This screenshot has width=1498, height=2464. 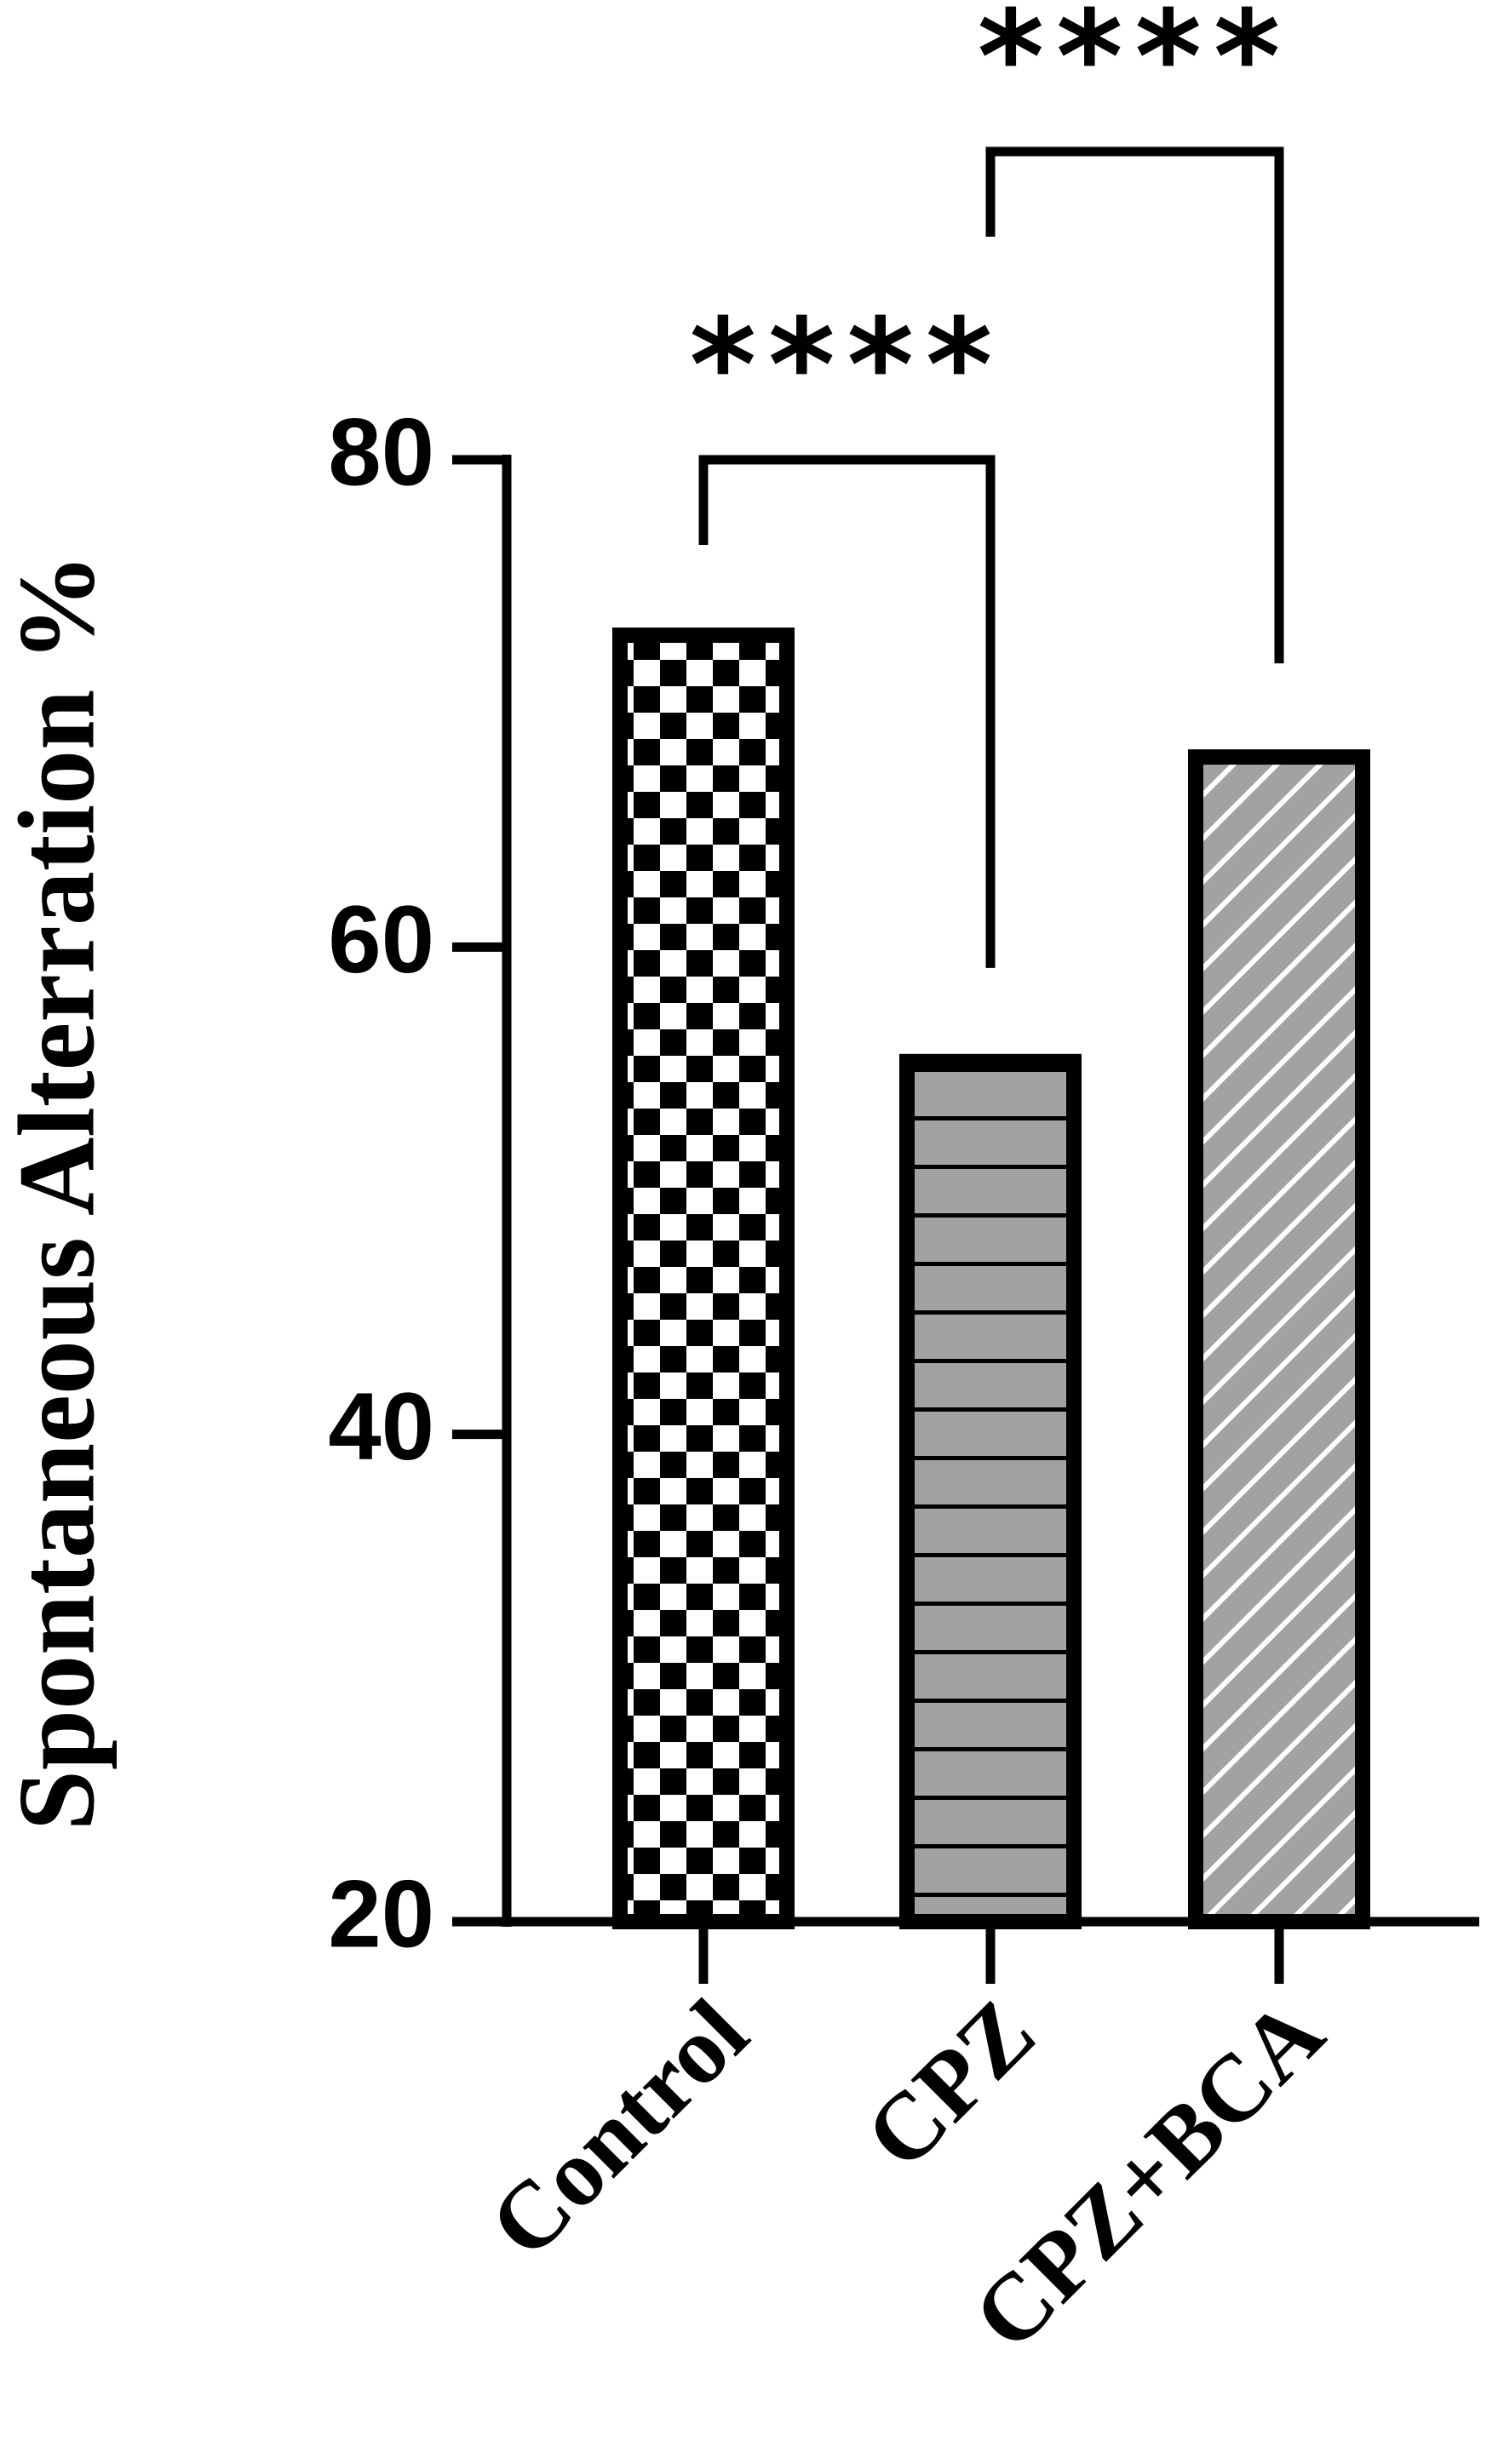 What do you see at coordinates (381, 1915) in the screenshot?
I see `y-tick-label: 20` at bounding box center [381, 1915].